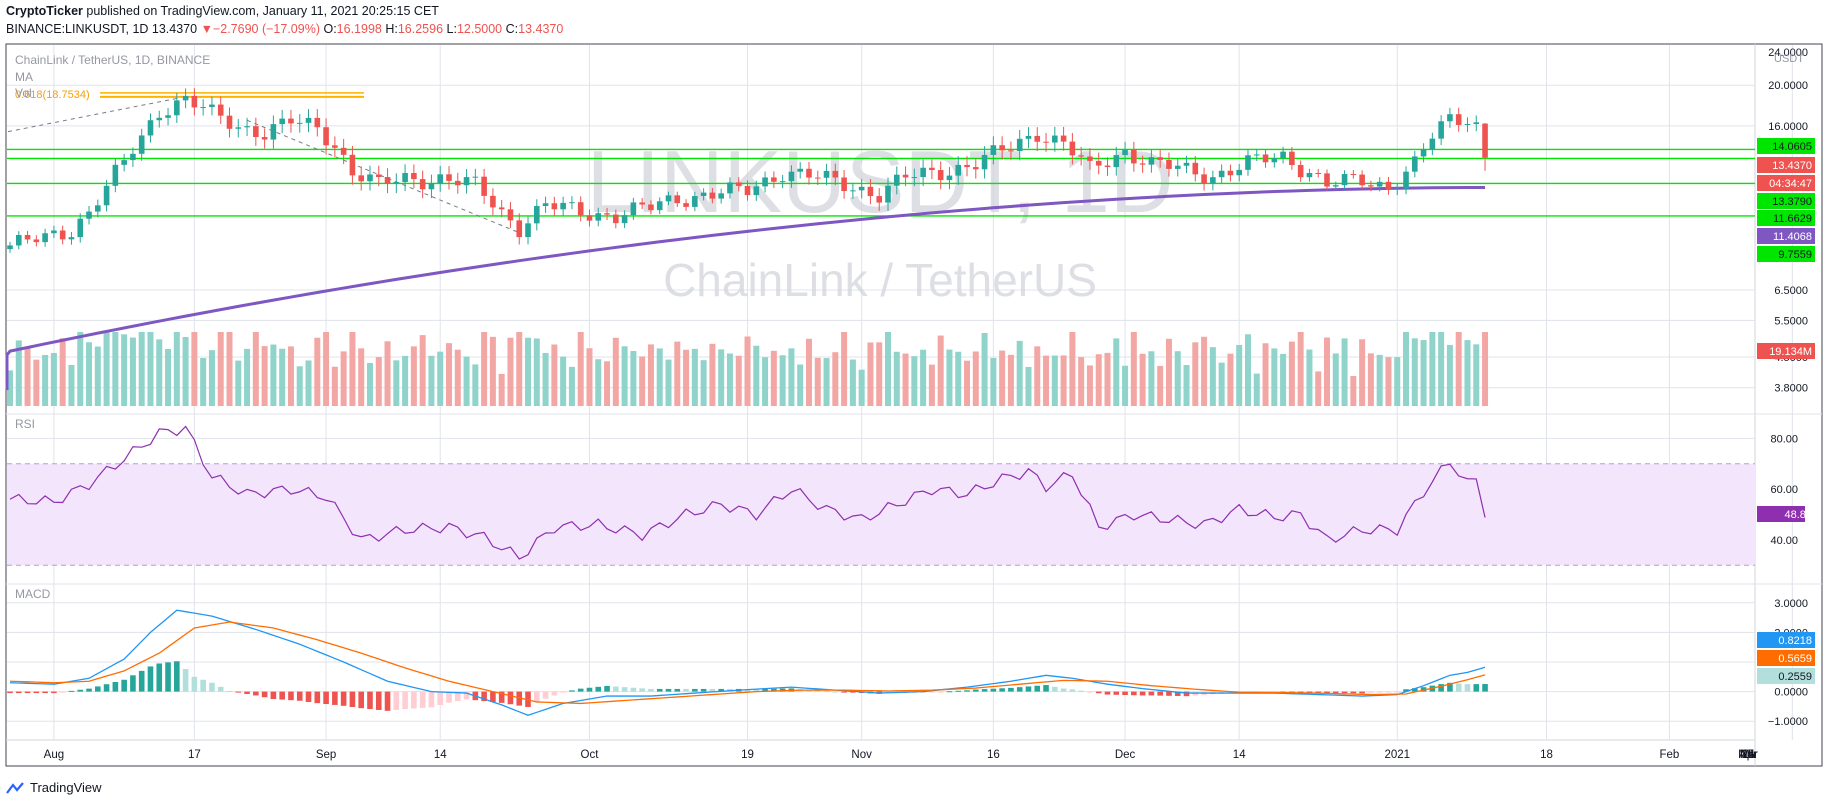 This screenshot has height=805, width=1828. What do you see at coordinates (1795, 255) in the screenshot?
I see `price-tag-label: 9.7559` at bounding box center [1795, 255].